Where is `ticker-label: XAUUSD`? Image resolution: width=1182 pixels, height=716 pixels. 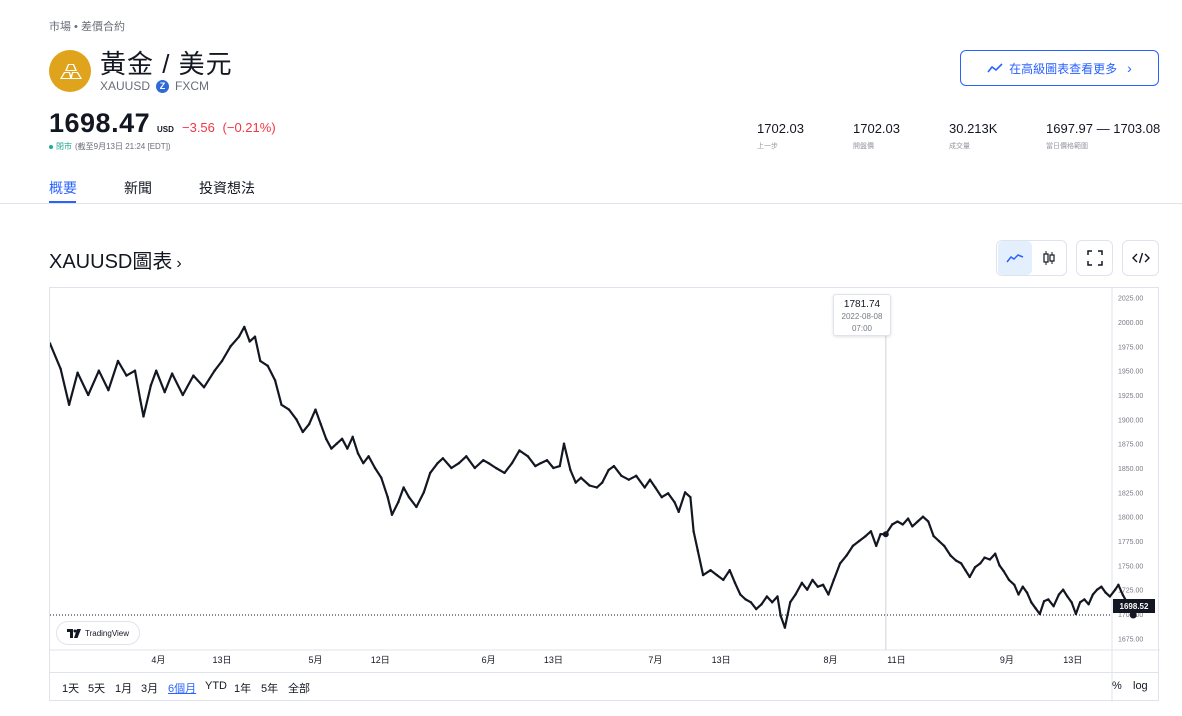 ticker-label: XAUUSD is located at coordinates (125, 86).